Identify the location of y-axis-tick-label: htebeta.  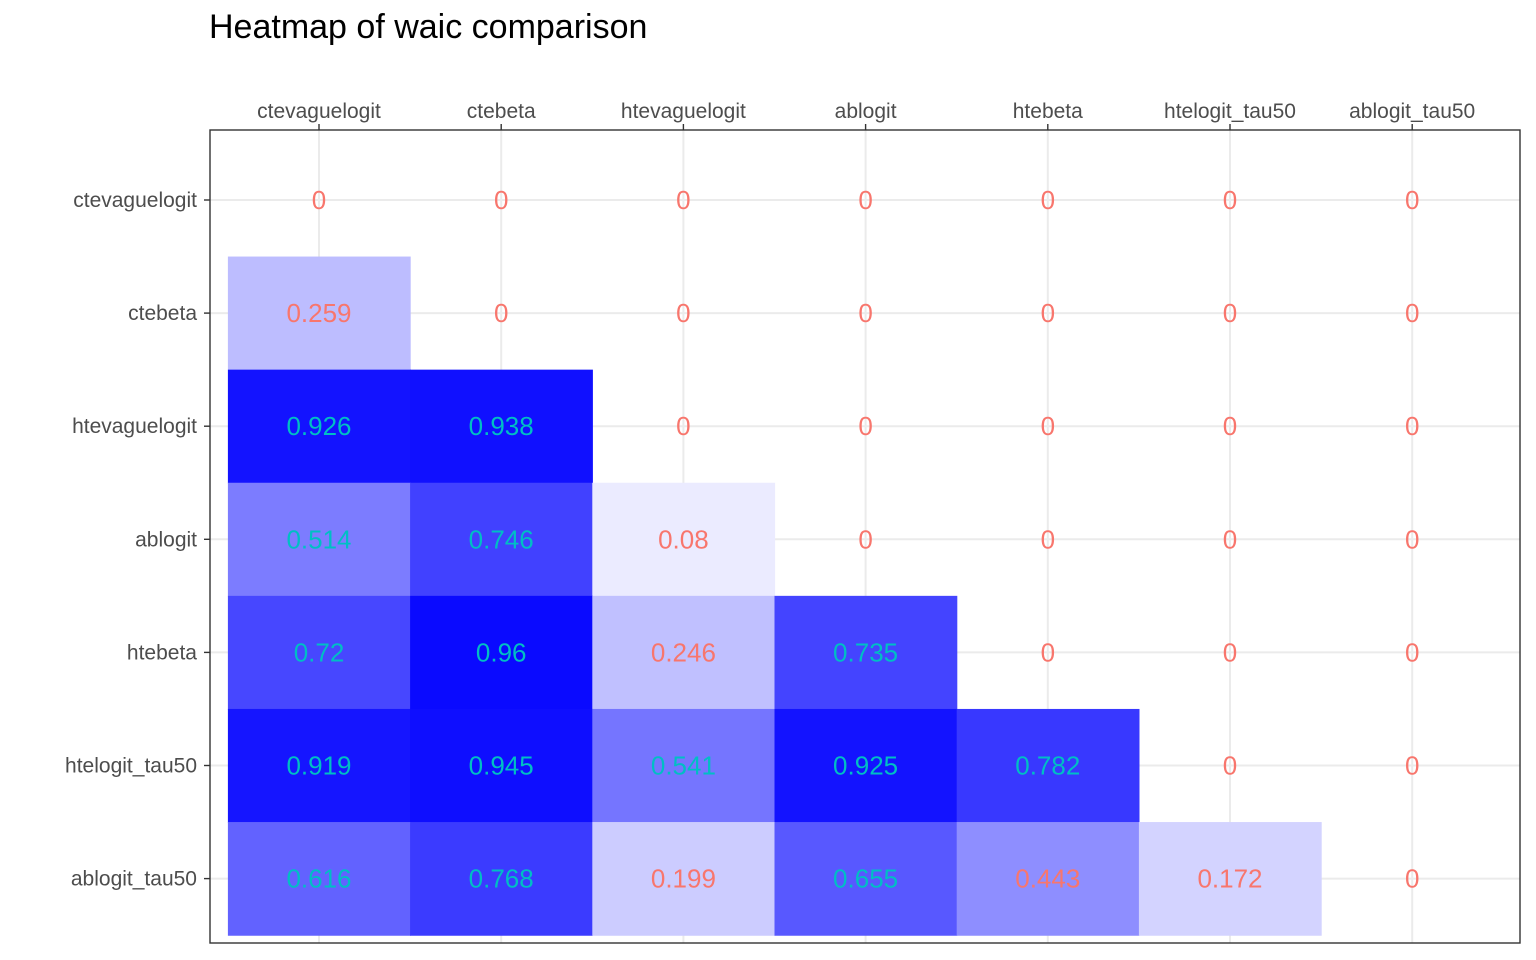
(162, 652).